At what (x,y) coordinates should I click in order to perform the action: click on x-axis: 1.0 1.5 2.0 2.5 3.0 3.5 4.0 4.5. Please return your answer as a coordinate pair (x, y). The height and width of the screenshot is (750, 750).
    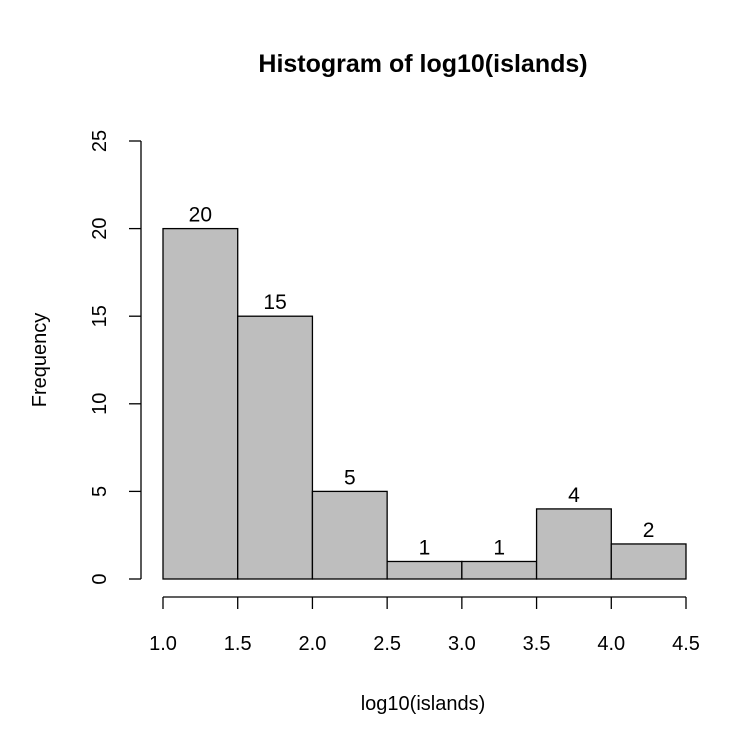
    Looking at the image, I should click on (424, 625).